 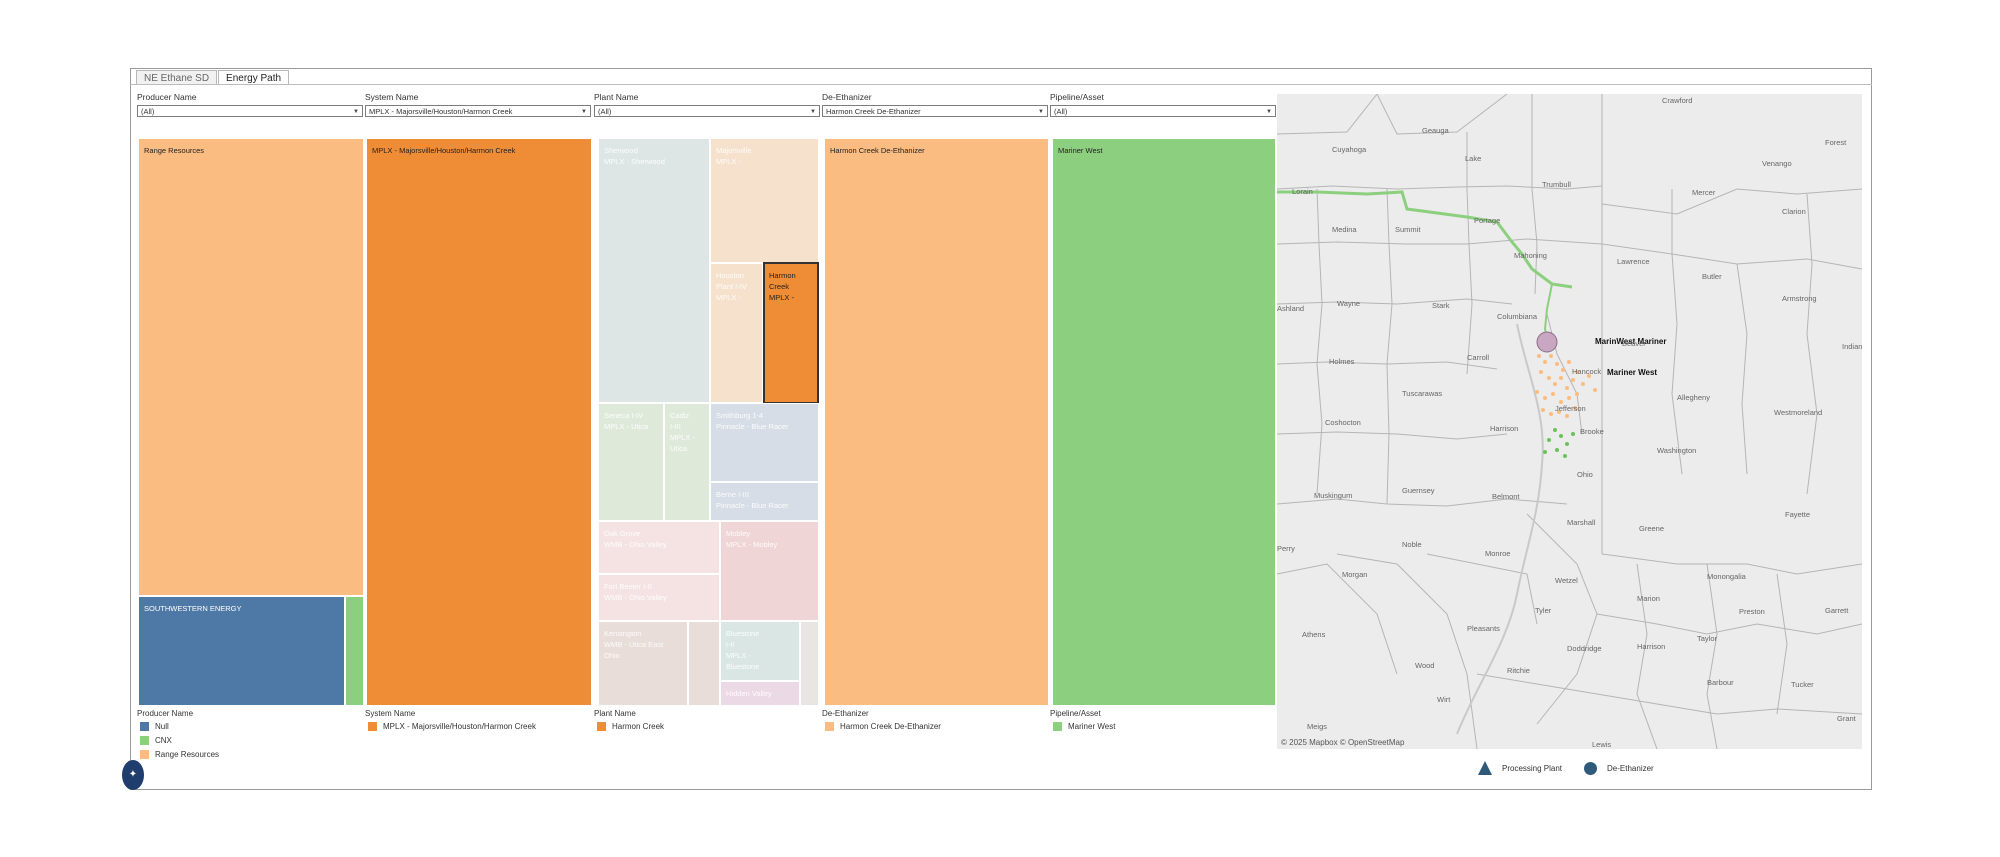 I want to click on cell-label: Harmon Creek De-Ethanizer, so click(x=877, y=150).